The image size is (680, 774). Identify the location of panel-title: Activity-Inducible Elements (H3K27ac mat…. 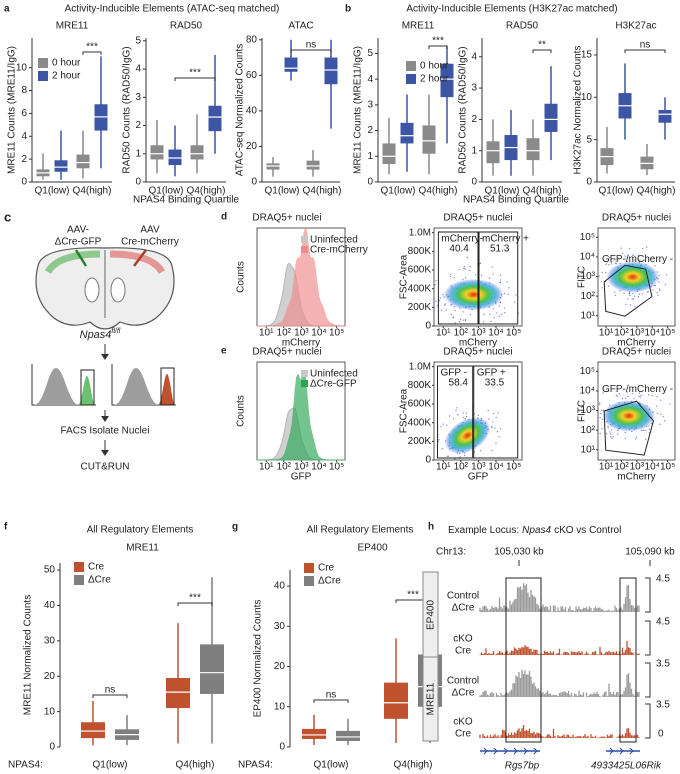
(511, 9).